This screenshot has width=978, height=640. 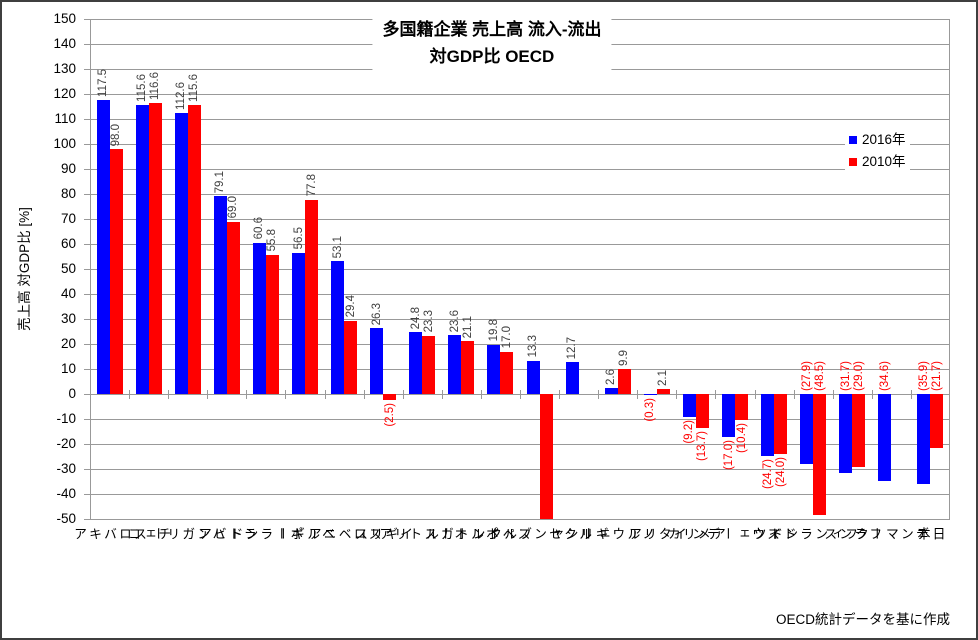 I want to click on x-category-label: 日本, so click(x=930, y=534).